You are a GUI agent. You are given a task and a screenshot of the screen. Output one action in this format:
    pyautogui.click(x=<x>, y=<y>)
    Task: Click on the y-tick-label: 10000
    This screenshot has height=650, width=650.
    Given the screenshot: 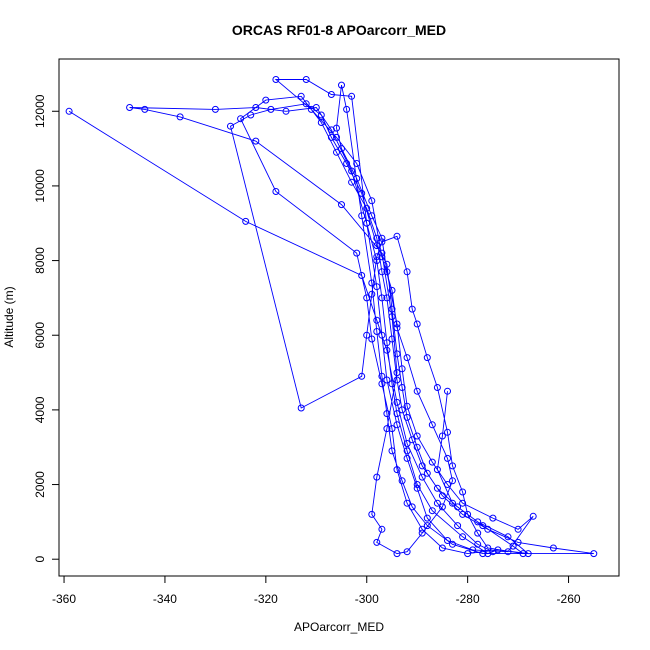 What is the action you would take?
    pyautogui.click(x=40, y=186)
    